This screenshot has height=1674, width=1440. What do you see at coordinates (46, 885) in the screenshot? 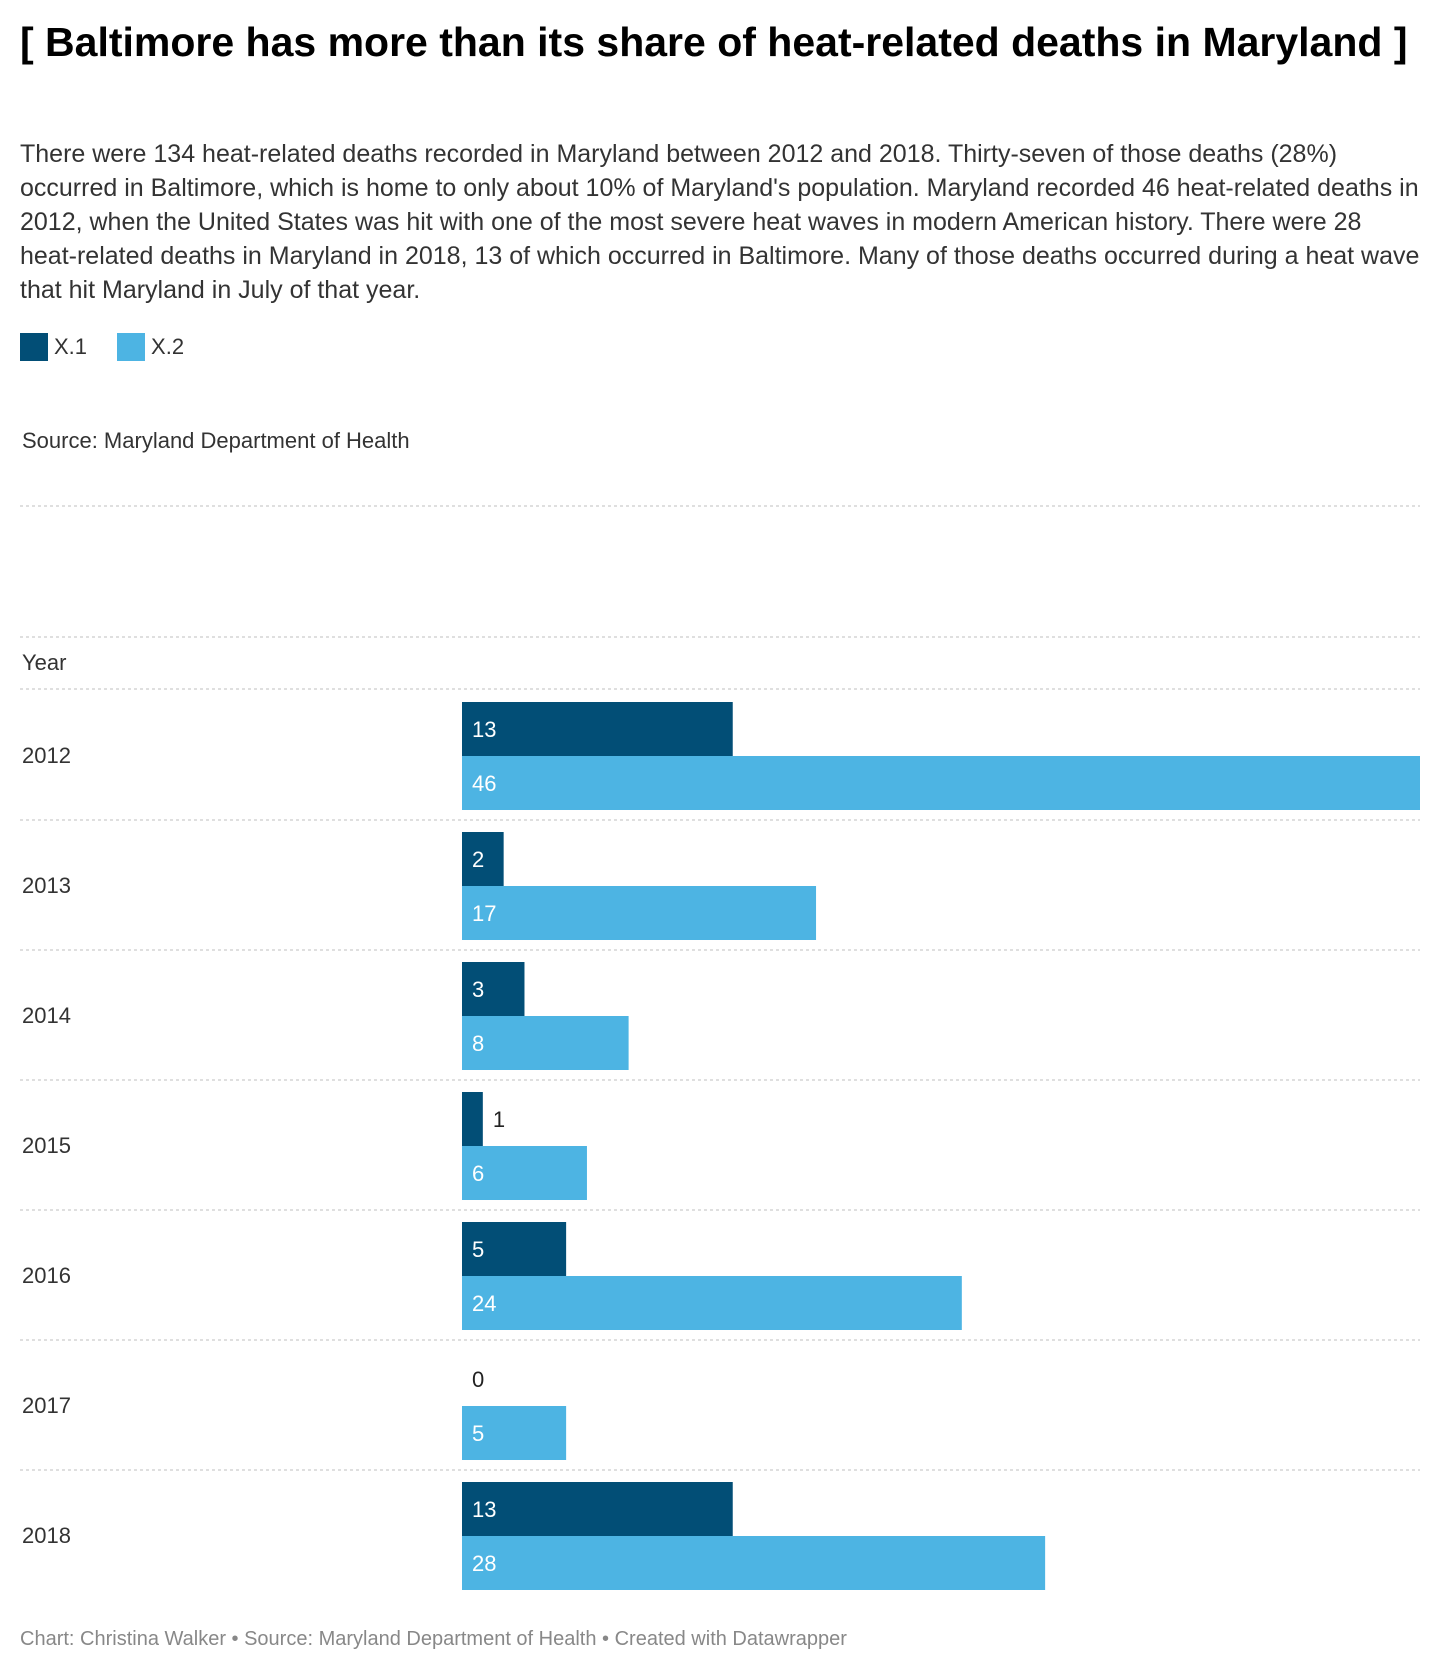
I see `row-label-2013: 2013` at bounding box center [46, 885].